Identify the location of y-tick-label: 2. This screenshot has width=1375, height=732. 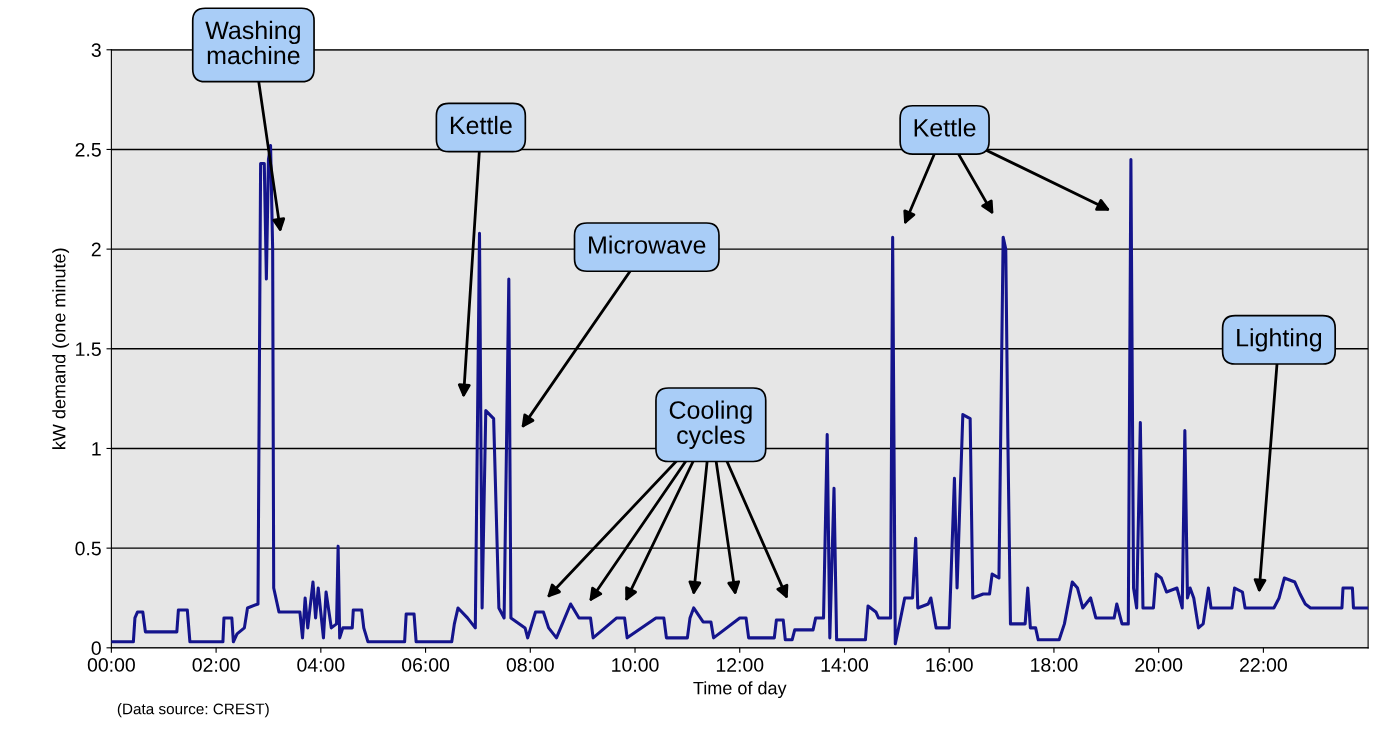
(96, 249).